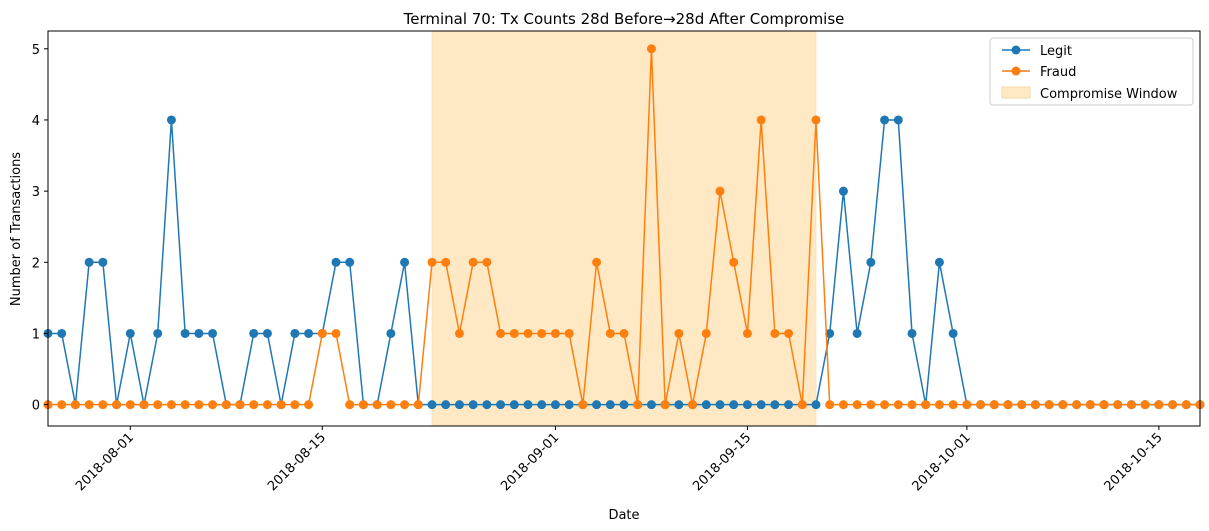 Image resolution: width=1209 pixels, height=531 pixels. I want to click on legend-fraud-marker, so click(1016, 71).